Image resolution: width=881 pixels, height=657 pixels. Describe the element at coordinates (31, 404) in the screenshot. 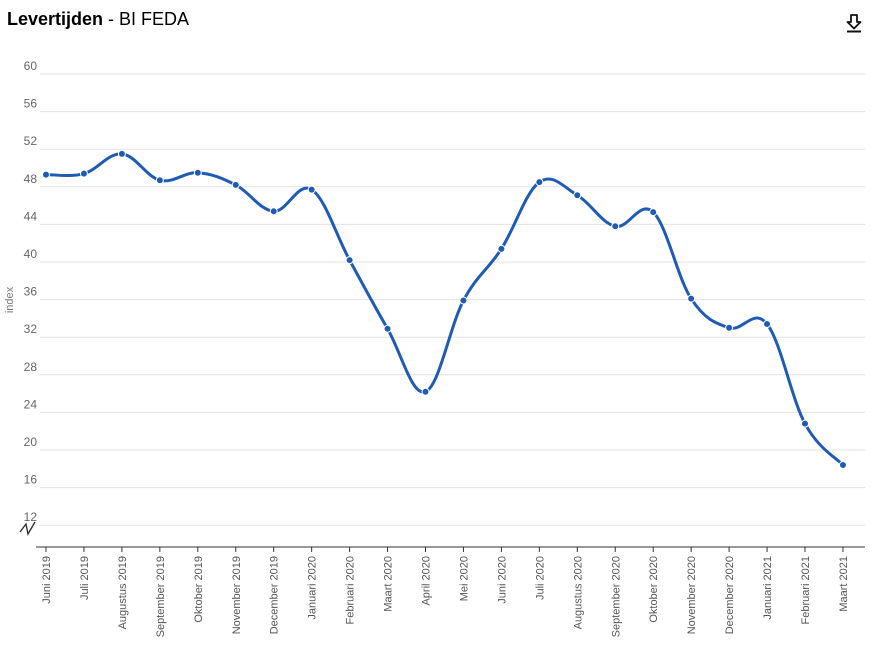

I see `y-tick-label: 24` at that location.